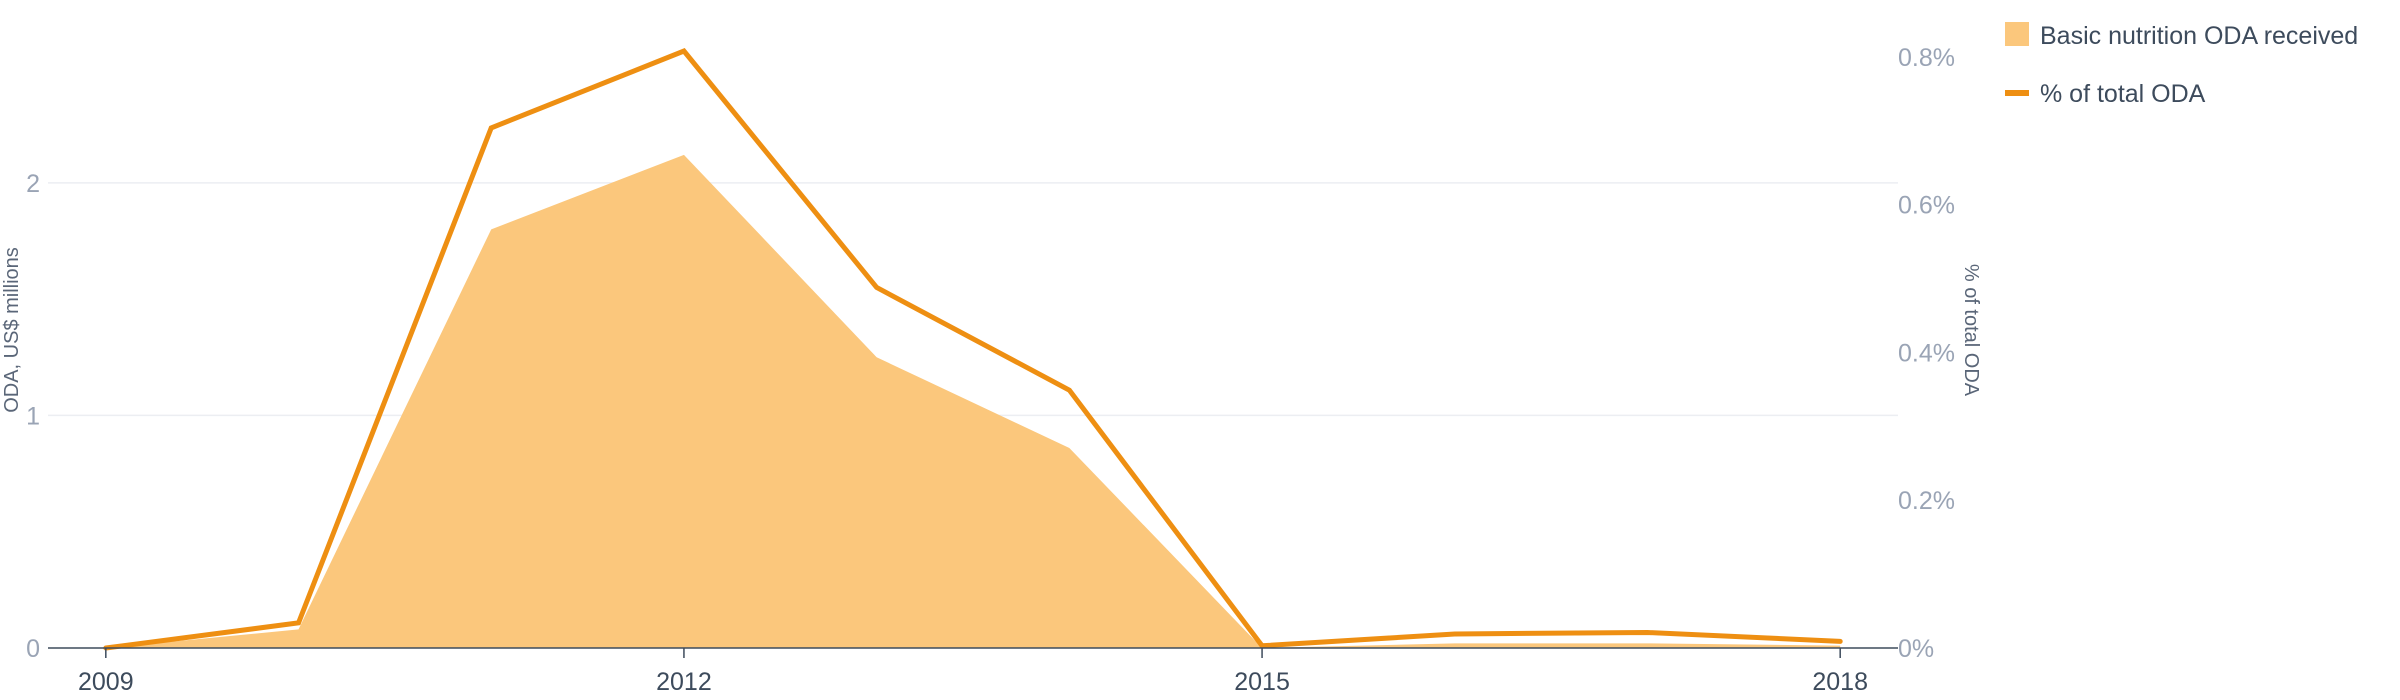 The image size is (2400, 700). I want to click on left-axis-ticks: 0 1 2, so click(33, 416).